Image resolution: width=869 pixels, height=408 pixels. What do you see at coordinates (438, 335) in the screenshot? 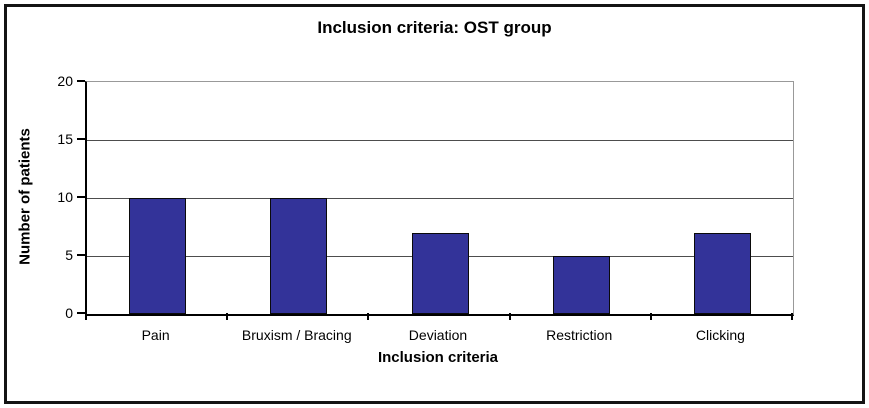
I see `x-category-label-deviation: Deviation` at bounding box center [438, 335].